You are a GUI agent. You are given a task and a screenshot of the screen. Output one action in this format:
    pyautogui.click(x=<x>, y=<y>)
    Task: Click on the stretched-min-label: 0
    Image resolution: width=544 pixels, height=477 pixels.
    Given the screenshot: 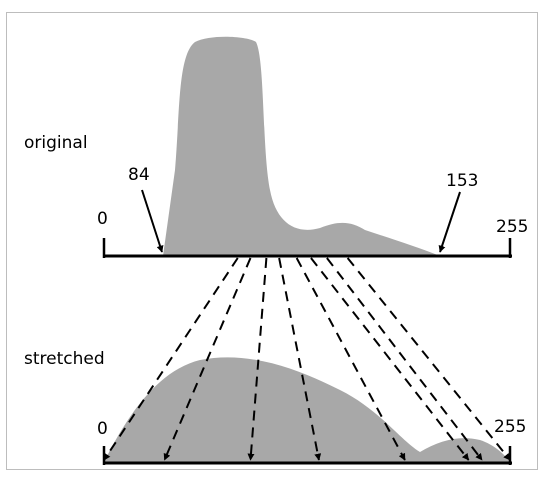 What is the action you would take?
    pyautogui.click(x=102, y=429)
    